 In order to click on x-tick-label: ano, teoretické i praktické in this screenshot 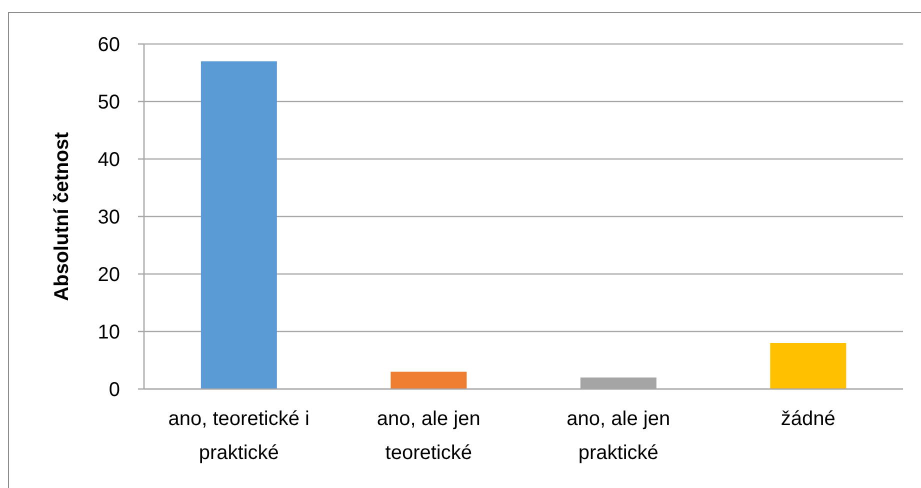, I will do `click(239, 436)`.